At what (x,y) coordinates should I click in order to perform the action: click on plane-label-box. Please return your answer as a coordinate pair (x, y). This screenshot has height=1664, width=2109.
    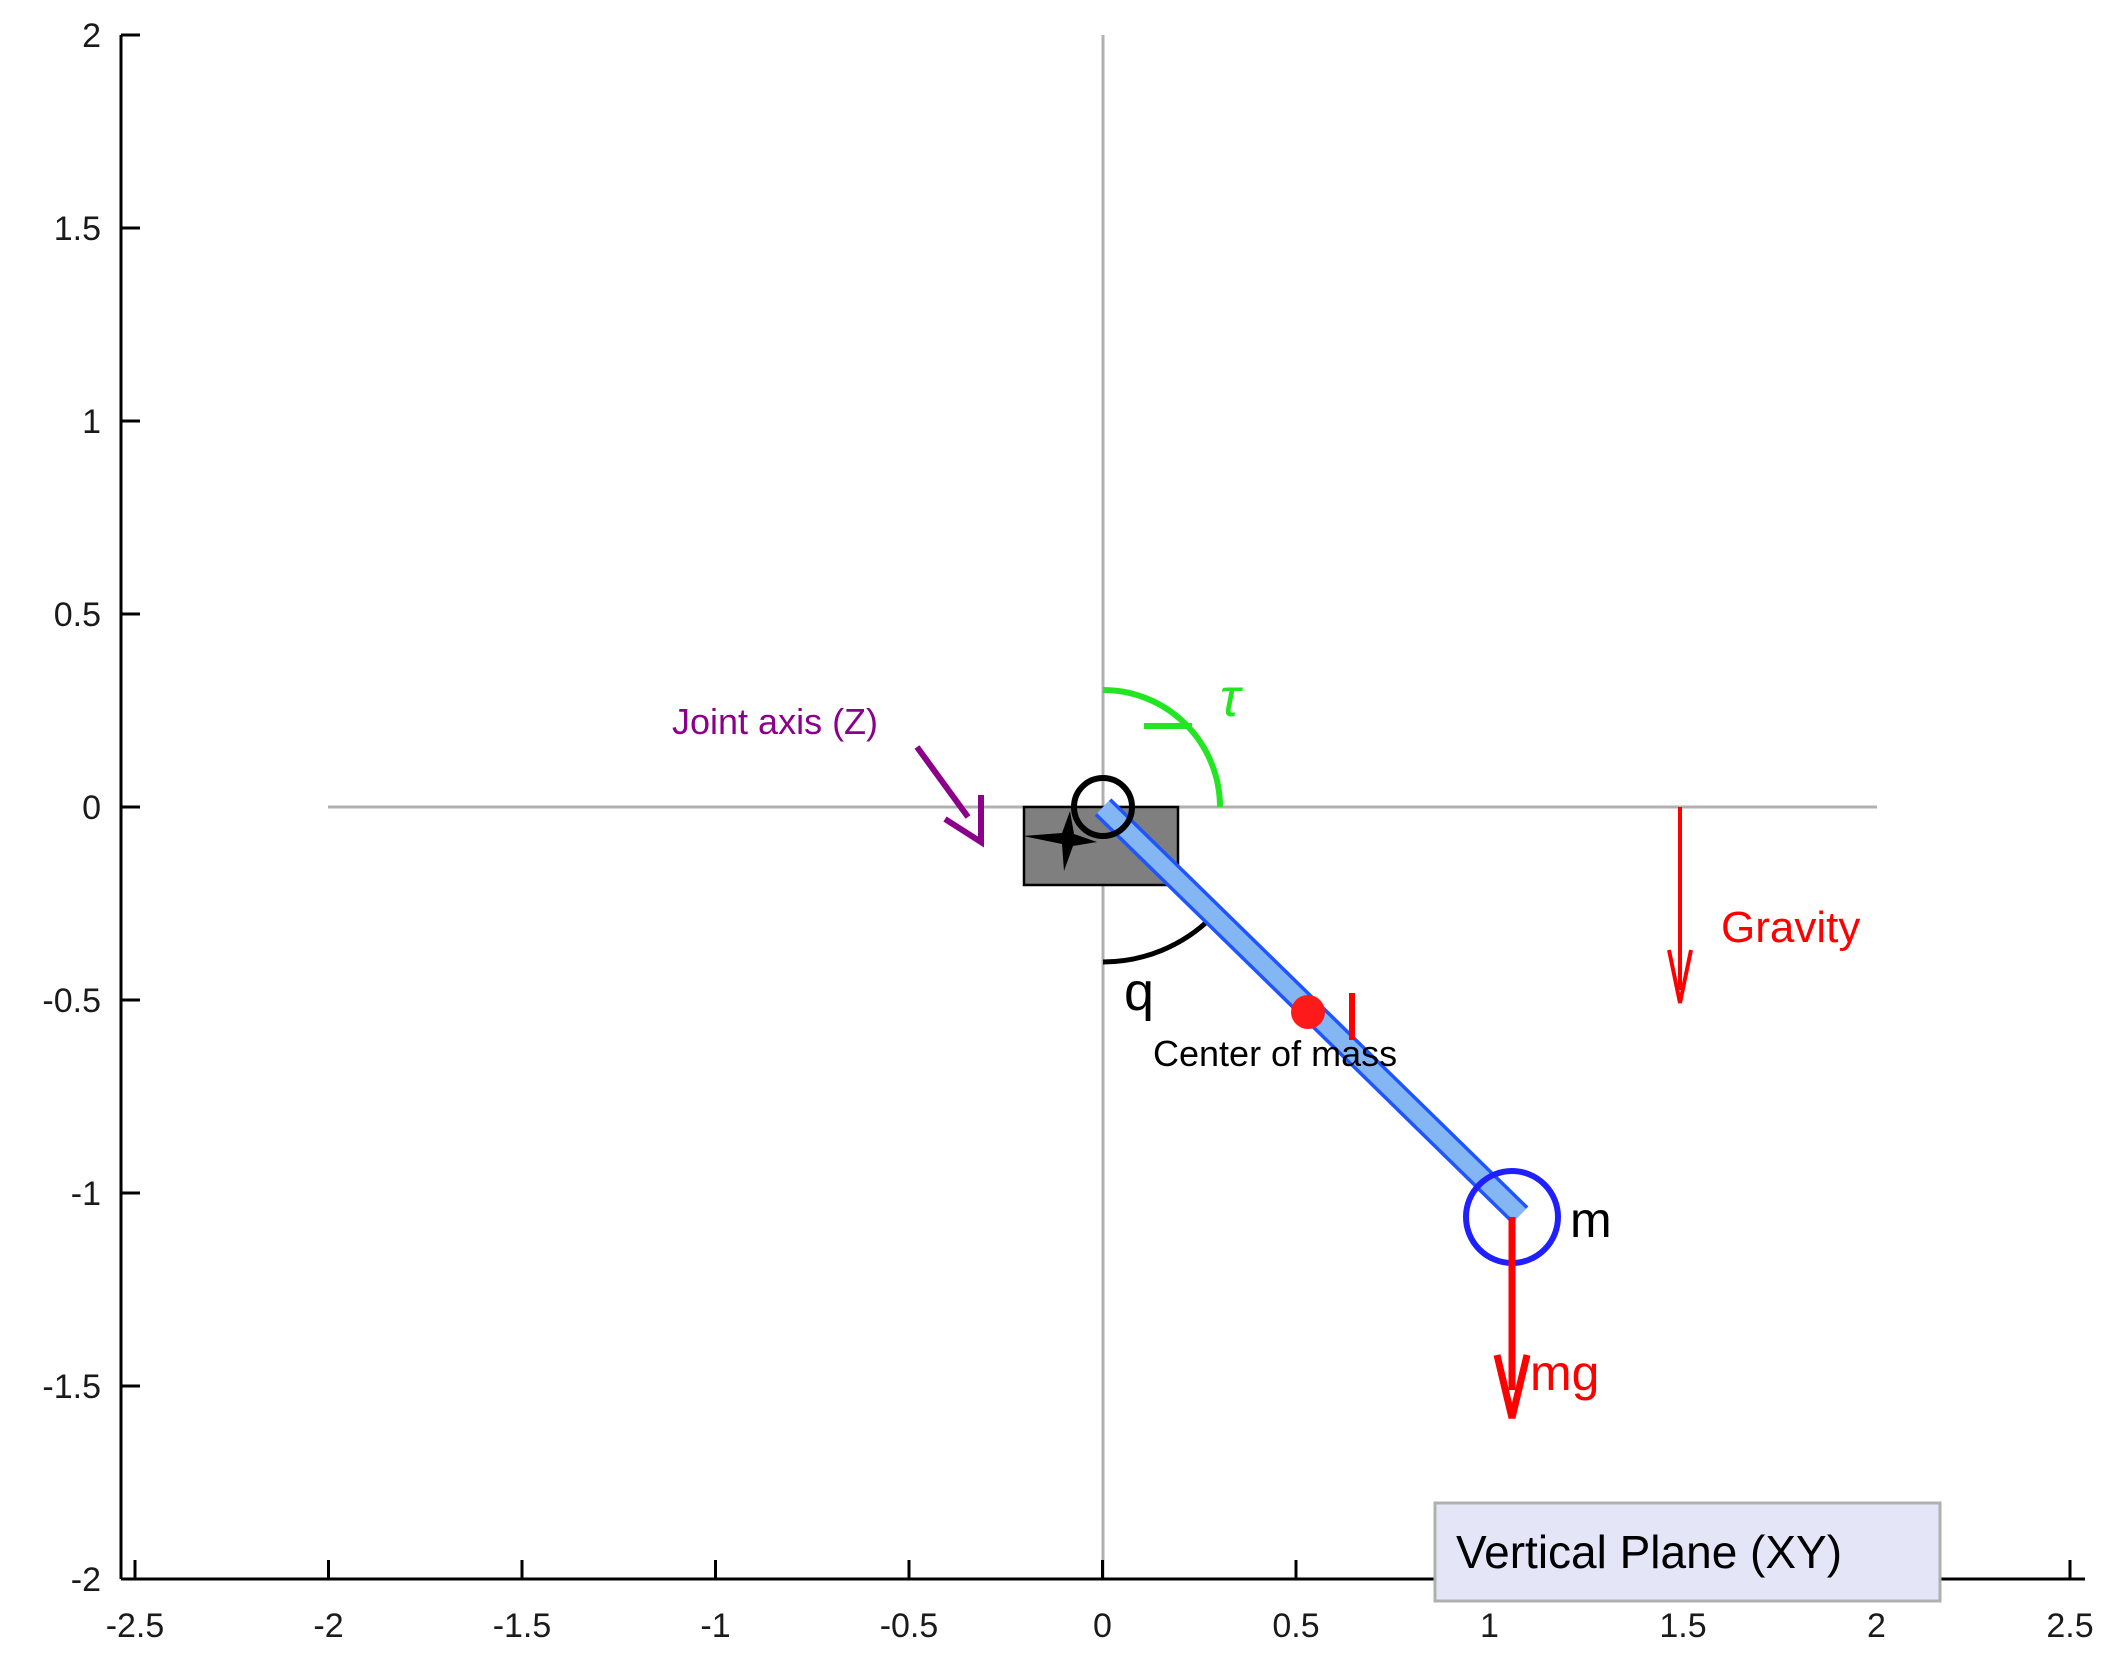
    Looking at the image, I should click on (1687, 1552).